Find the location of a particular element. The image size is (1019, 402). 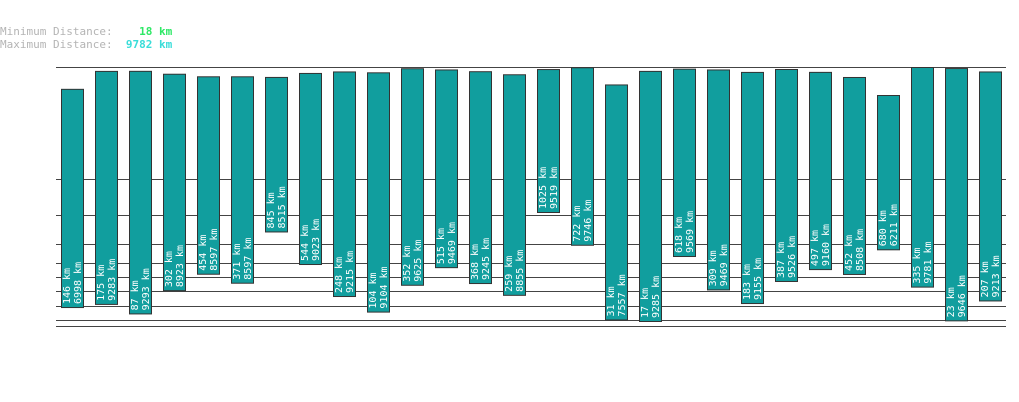

bar-group: 183 km 9155 km is located at coordinates (752, 188).